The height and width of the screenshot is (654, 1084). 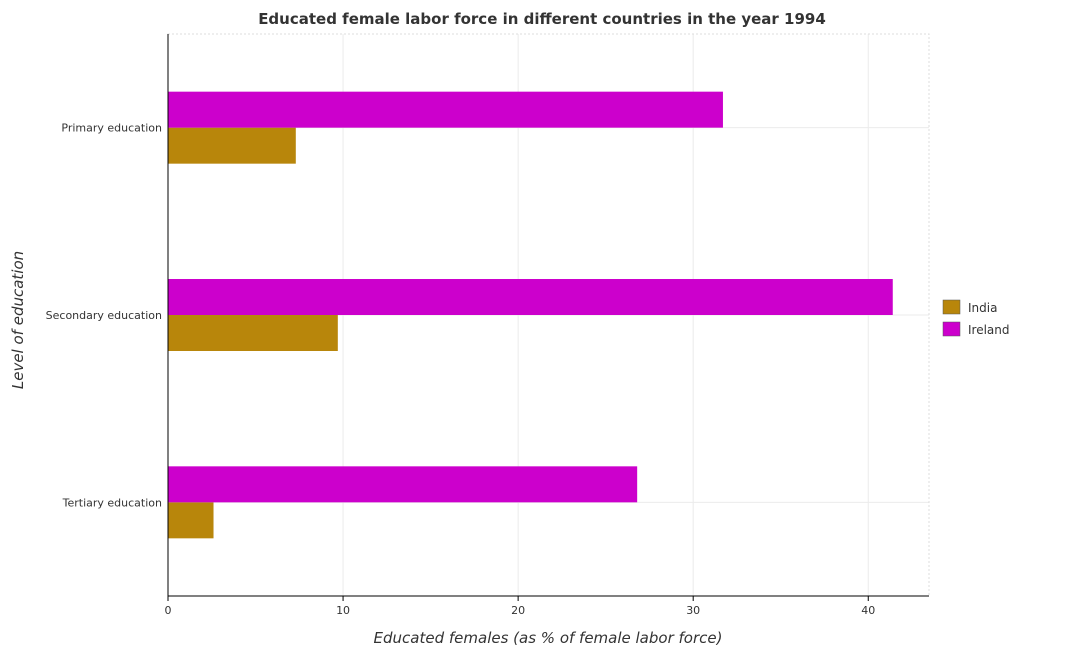 What do you see at coordinates (982, 308) in the screenshot?
I see `legend-label-india: India` at bounding box center [982, 308].